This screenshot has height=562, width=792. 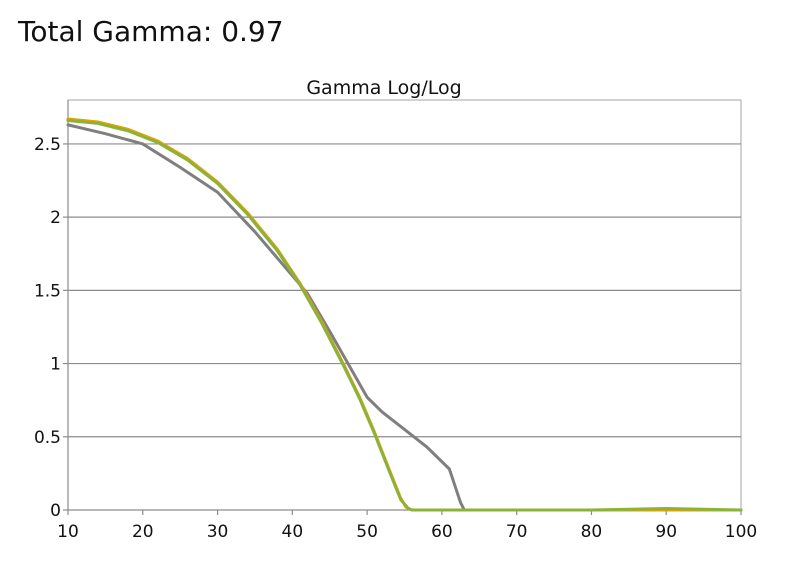 I want to click on x-tick-label: 40, so click(x=293, y=532).